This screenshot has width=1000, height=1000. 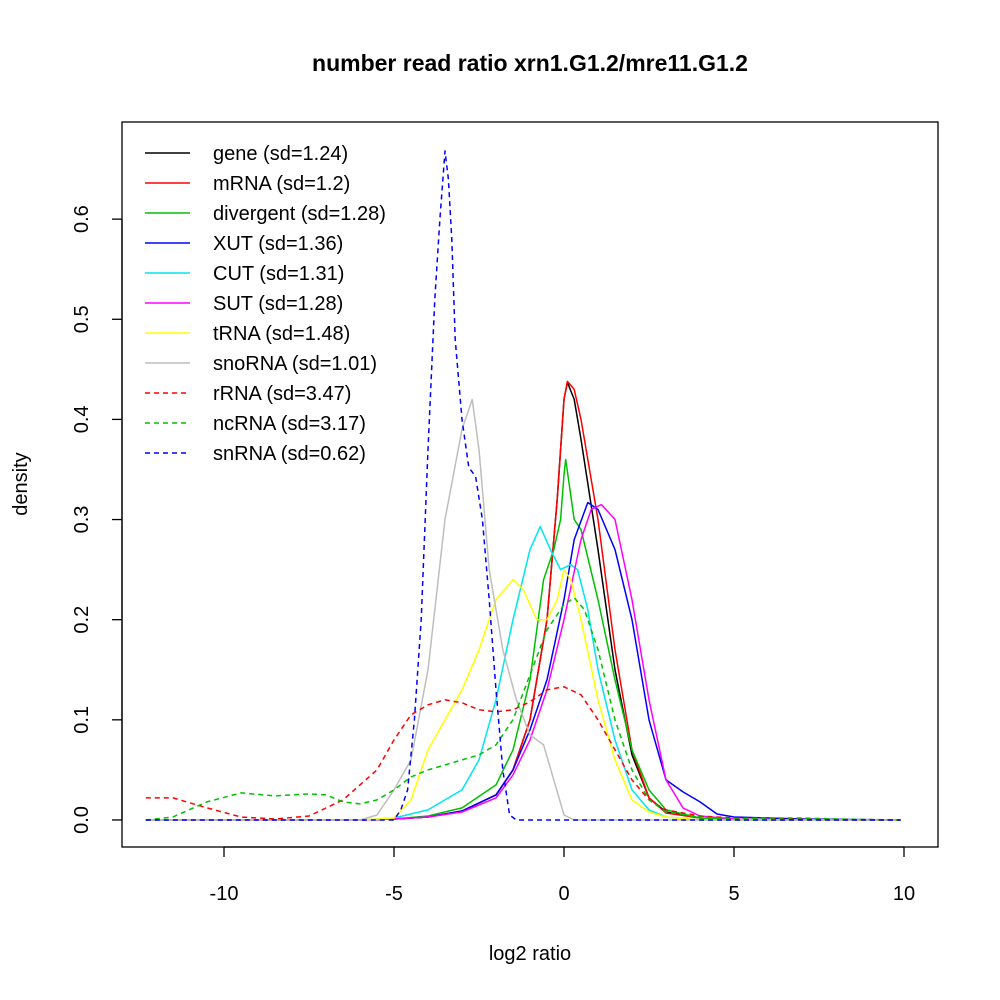 What do you see at coordinates (281, 334) in the screenshot?
I see `legend-label: tRNA (sd=1.48)` at bounding box center [281, 334].